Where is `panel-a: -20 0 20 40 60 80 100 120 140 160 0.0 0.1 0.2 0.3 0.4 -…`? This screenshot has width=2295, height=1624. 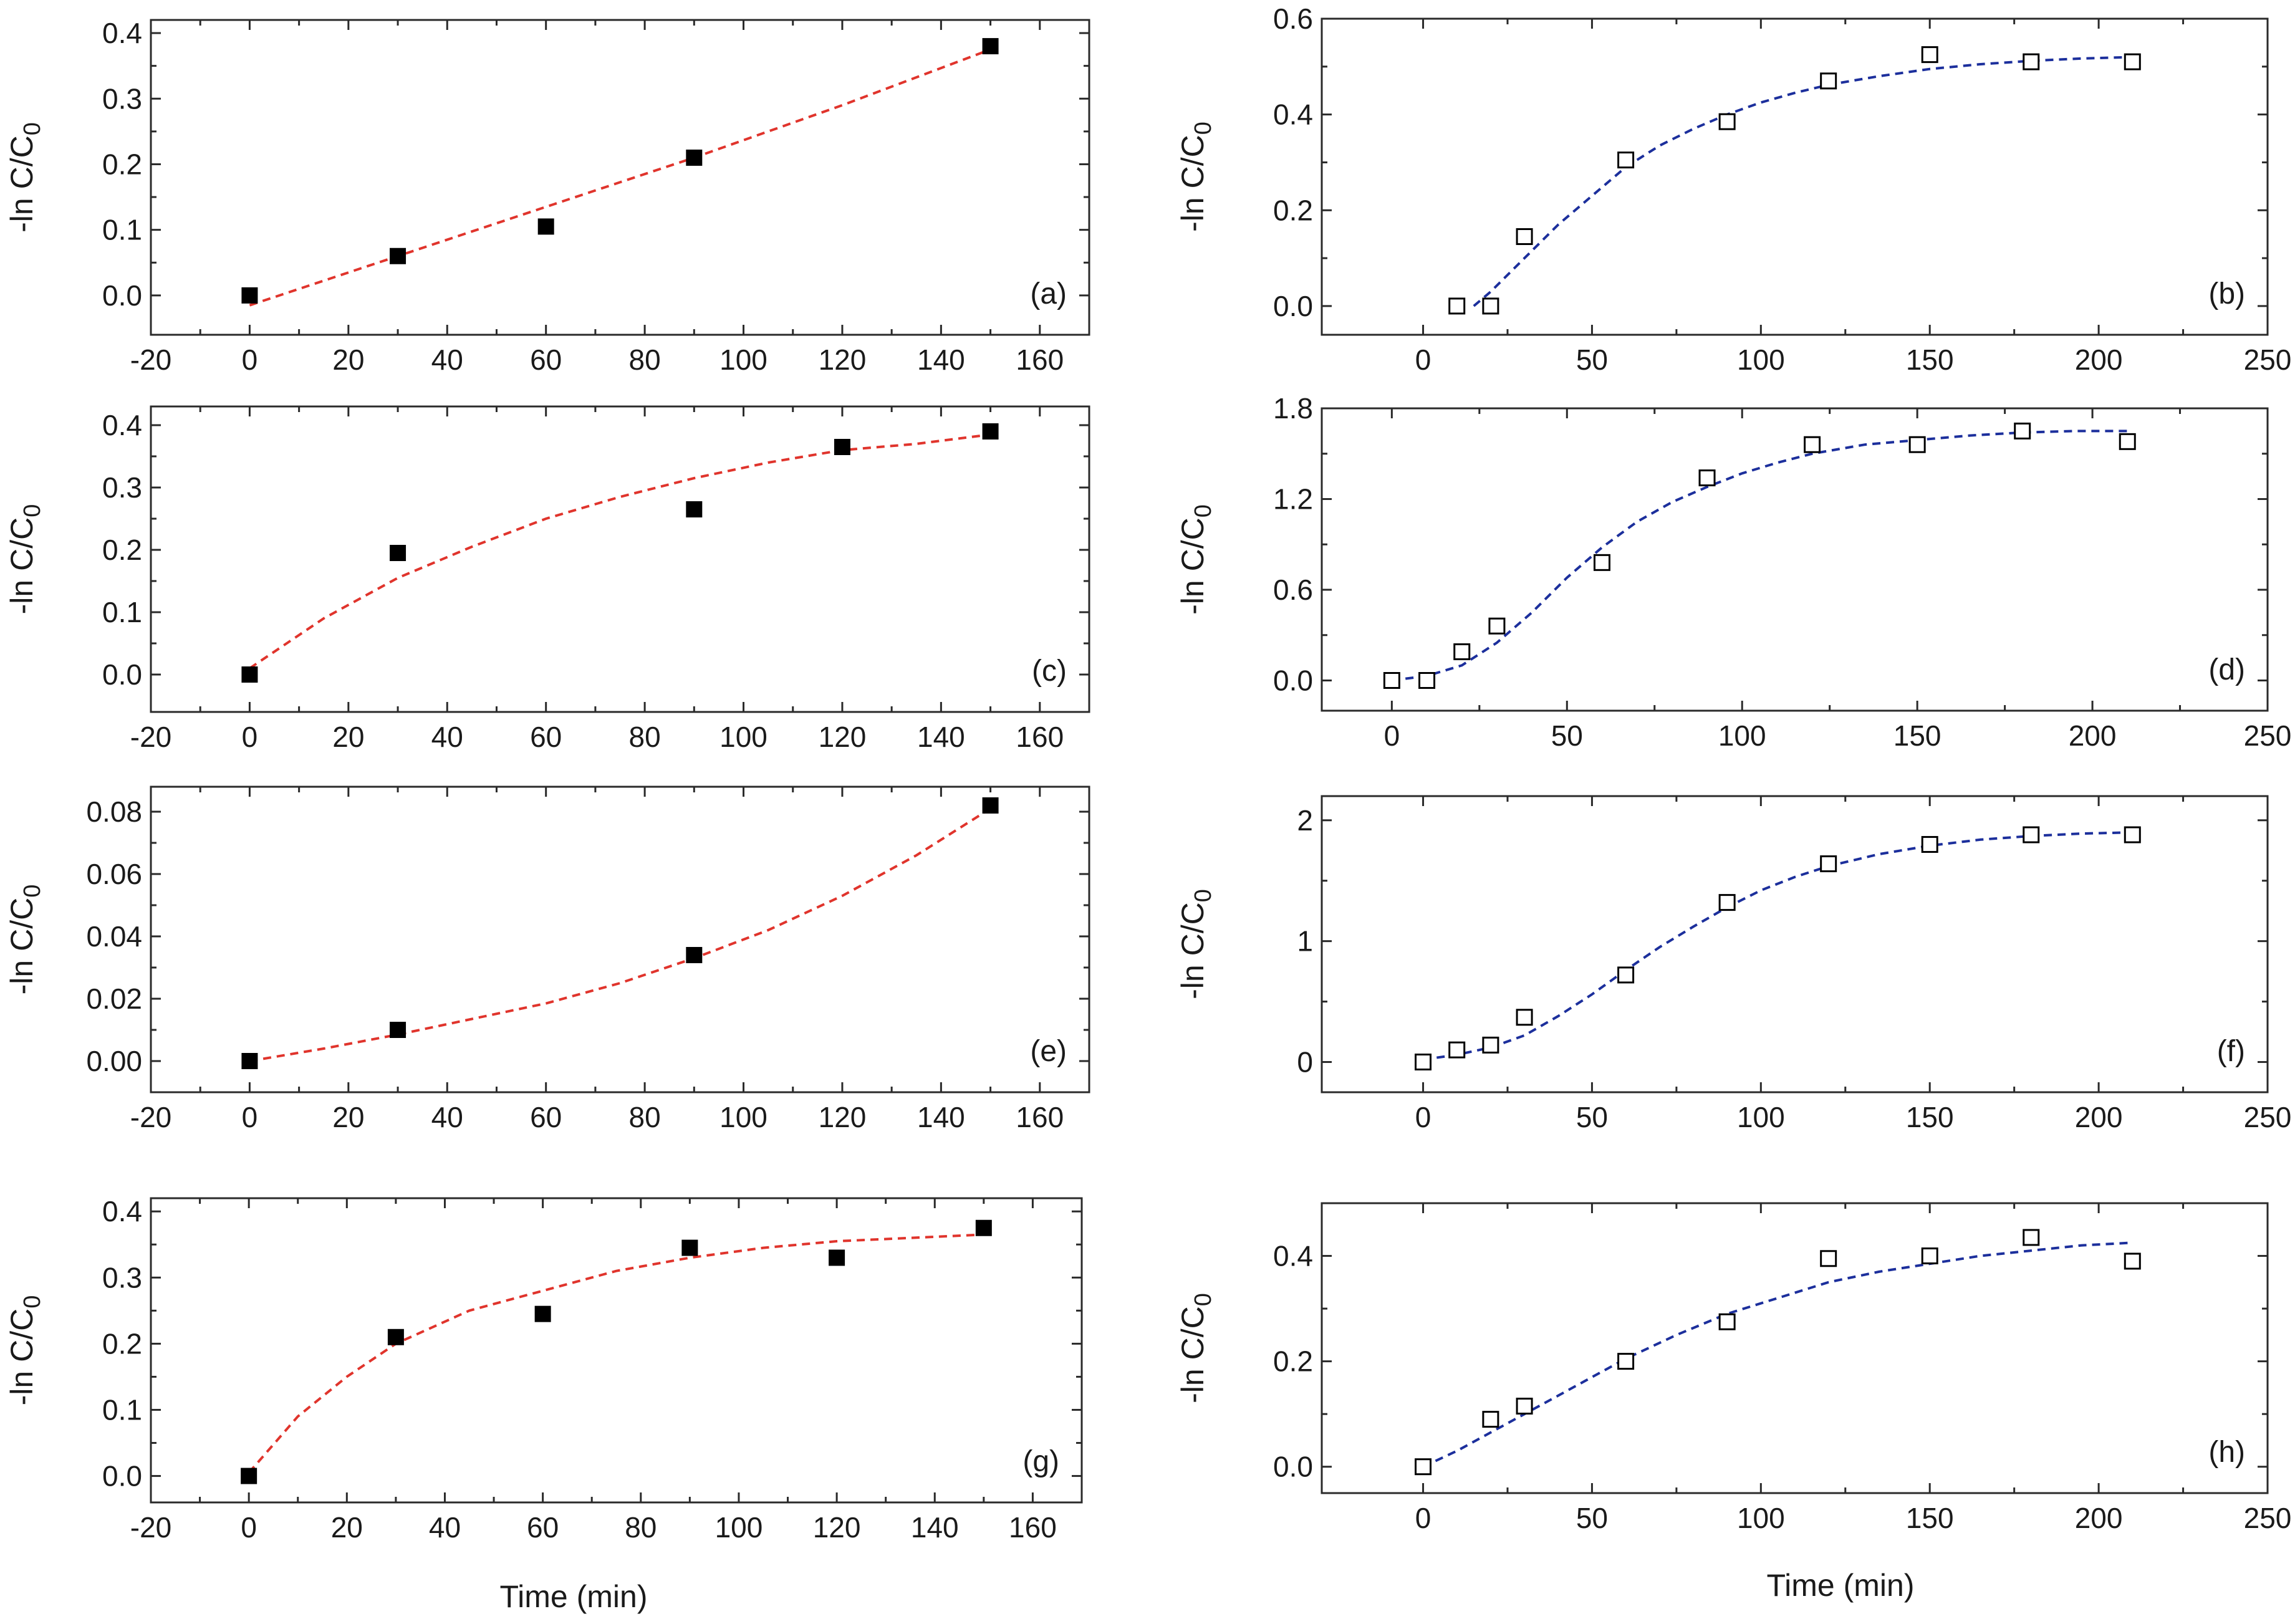 panel-a: -20 0 20 40 60 80 100 120 140 160 0.0 0.1 0.2 0.3 0.4 -… is located at coordinates (547, 197).